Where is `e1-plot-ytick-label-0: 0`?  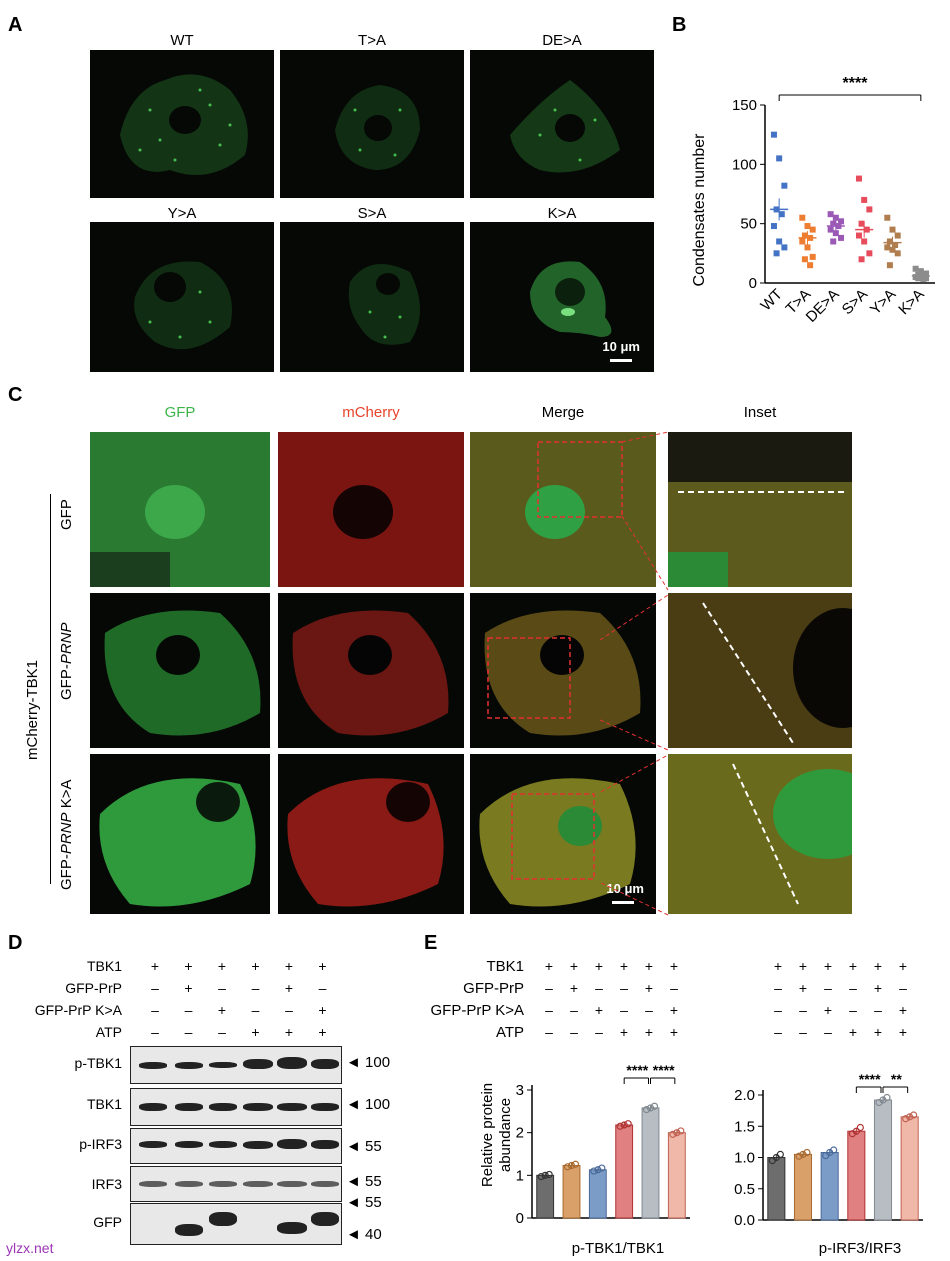 e1-plot-ytick-label-0: 0 is located at coordinates (520, 1218).